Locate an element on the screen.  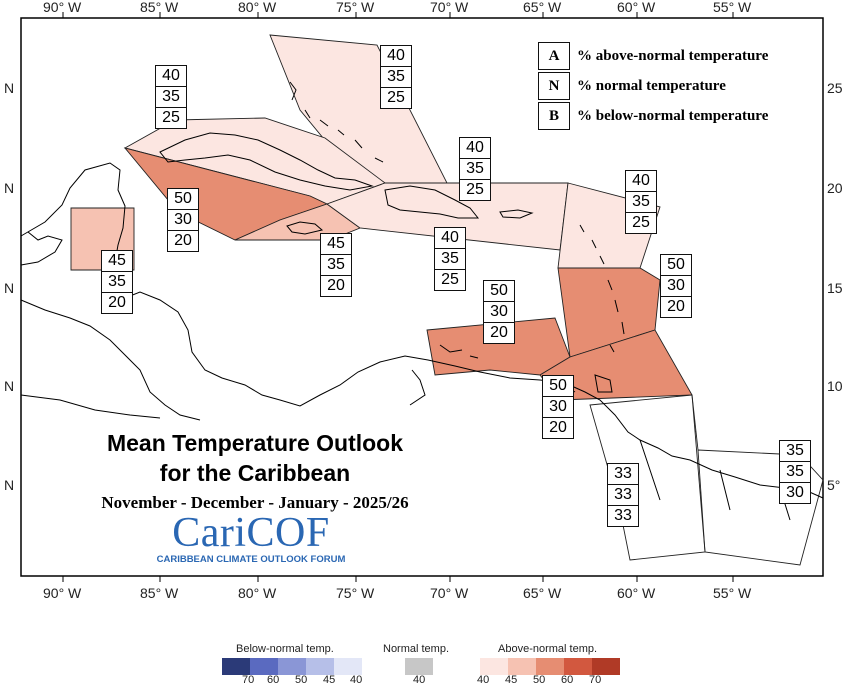
prob-box-suriname: 35 35 30 is located at coordinates (795, 472).